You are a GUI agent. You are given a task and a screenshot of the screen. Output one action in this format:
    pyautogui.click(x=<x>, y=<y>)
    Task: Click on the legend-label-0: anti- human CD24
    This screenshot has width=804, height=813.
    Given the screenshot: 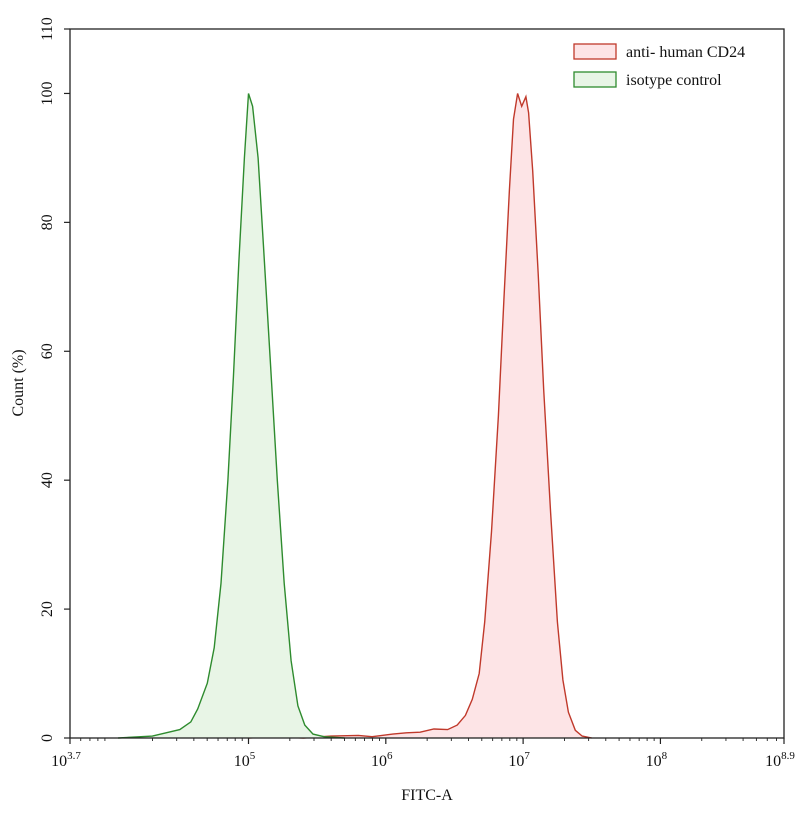 What is the action you would take?
    pyautogui.click(x=685, y=52)
    